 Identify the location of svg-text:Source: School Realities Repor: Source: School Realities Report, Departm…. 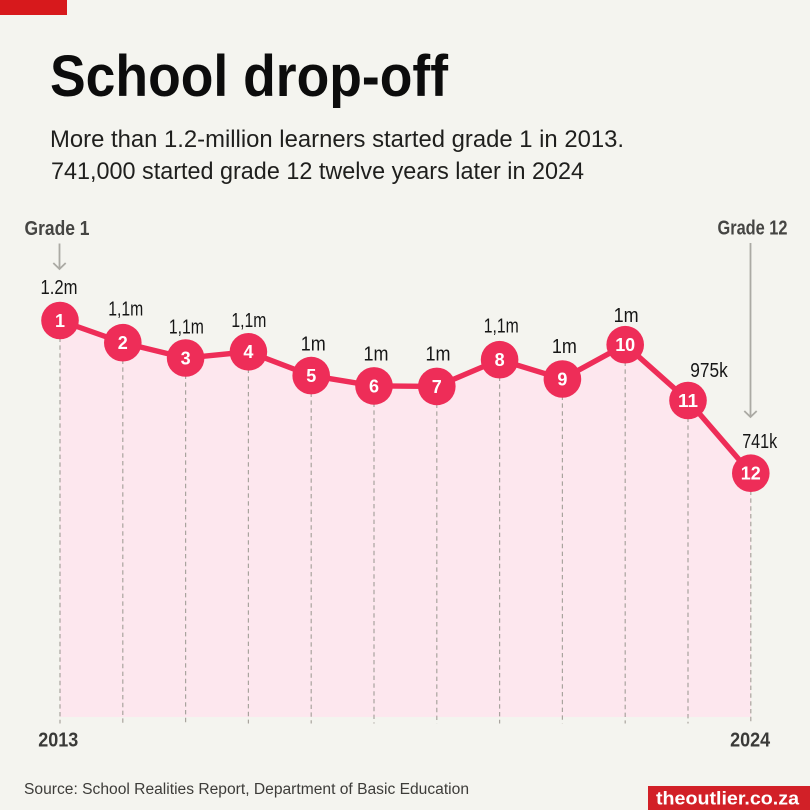
(246, 789).